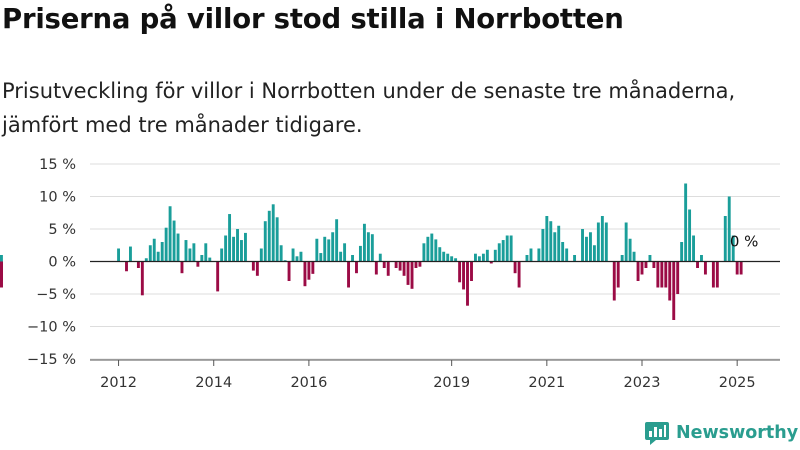 The width and height of the screenshot is (800, 450). What do you see at coordinates (51, 328) in the screenshot?
I see `y-tick-label: −10 %` at bounding box center [51, 328].